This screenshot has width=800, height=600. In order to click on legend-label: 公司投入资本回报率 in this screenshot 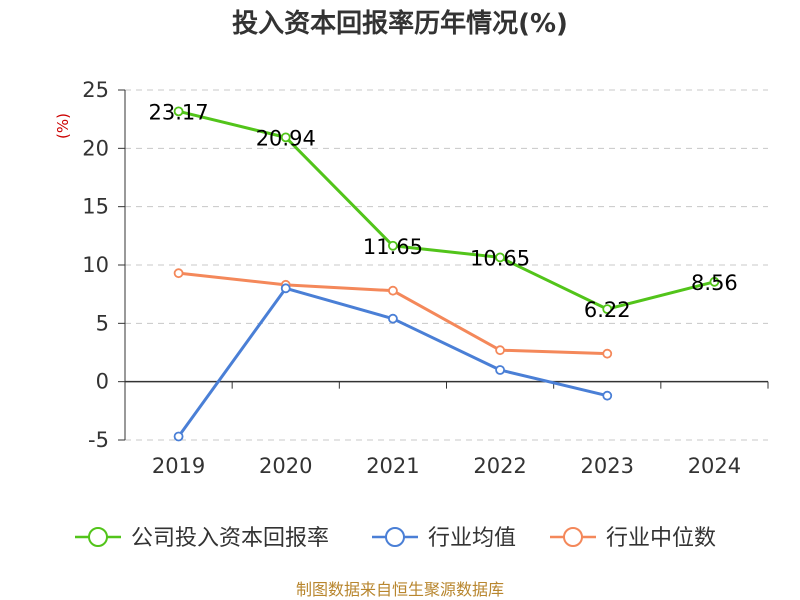, I will do `click(230, 538)`.